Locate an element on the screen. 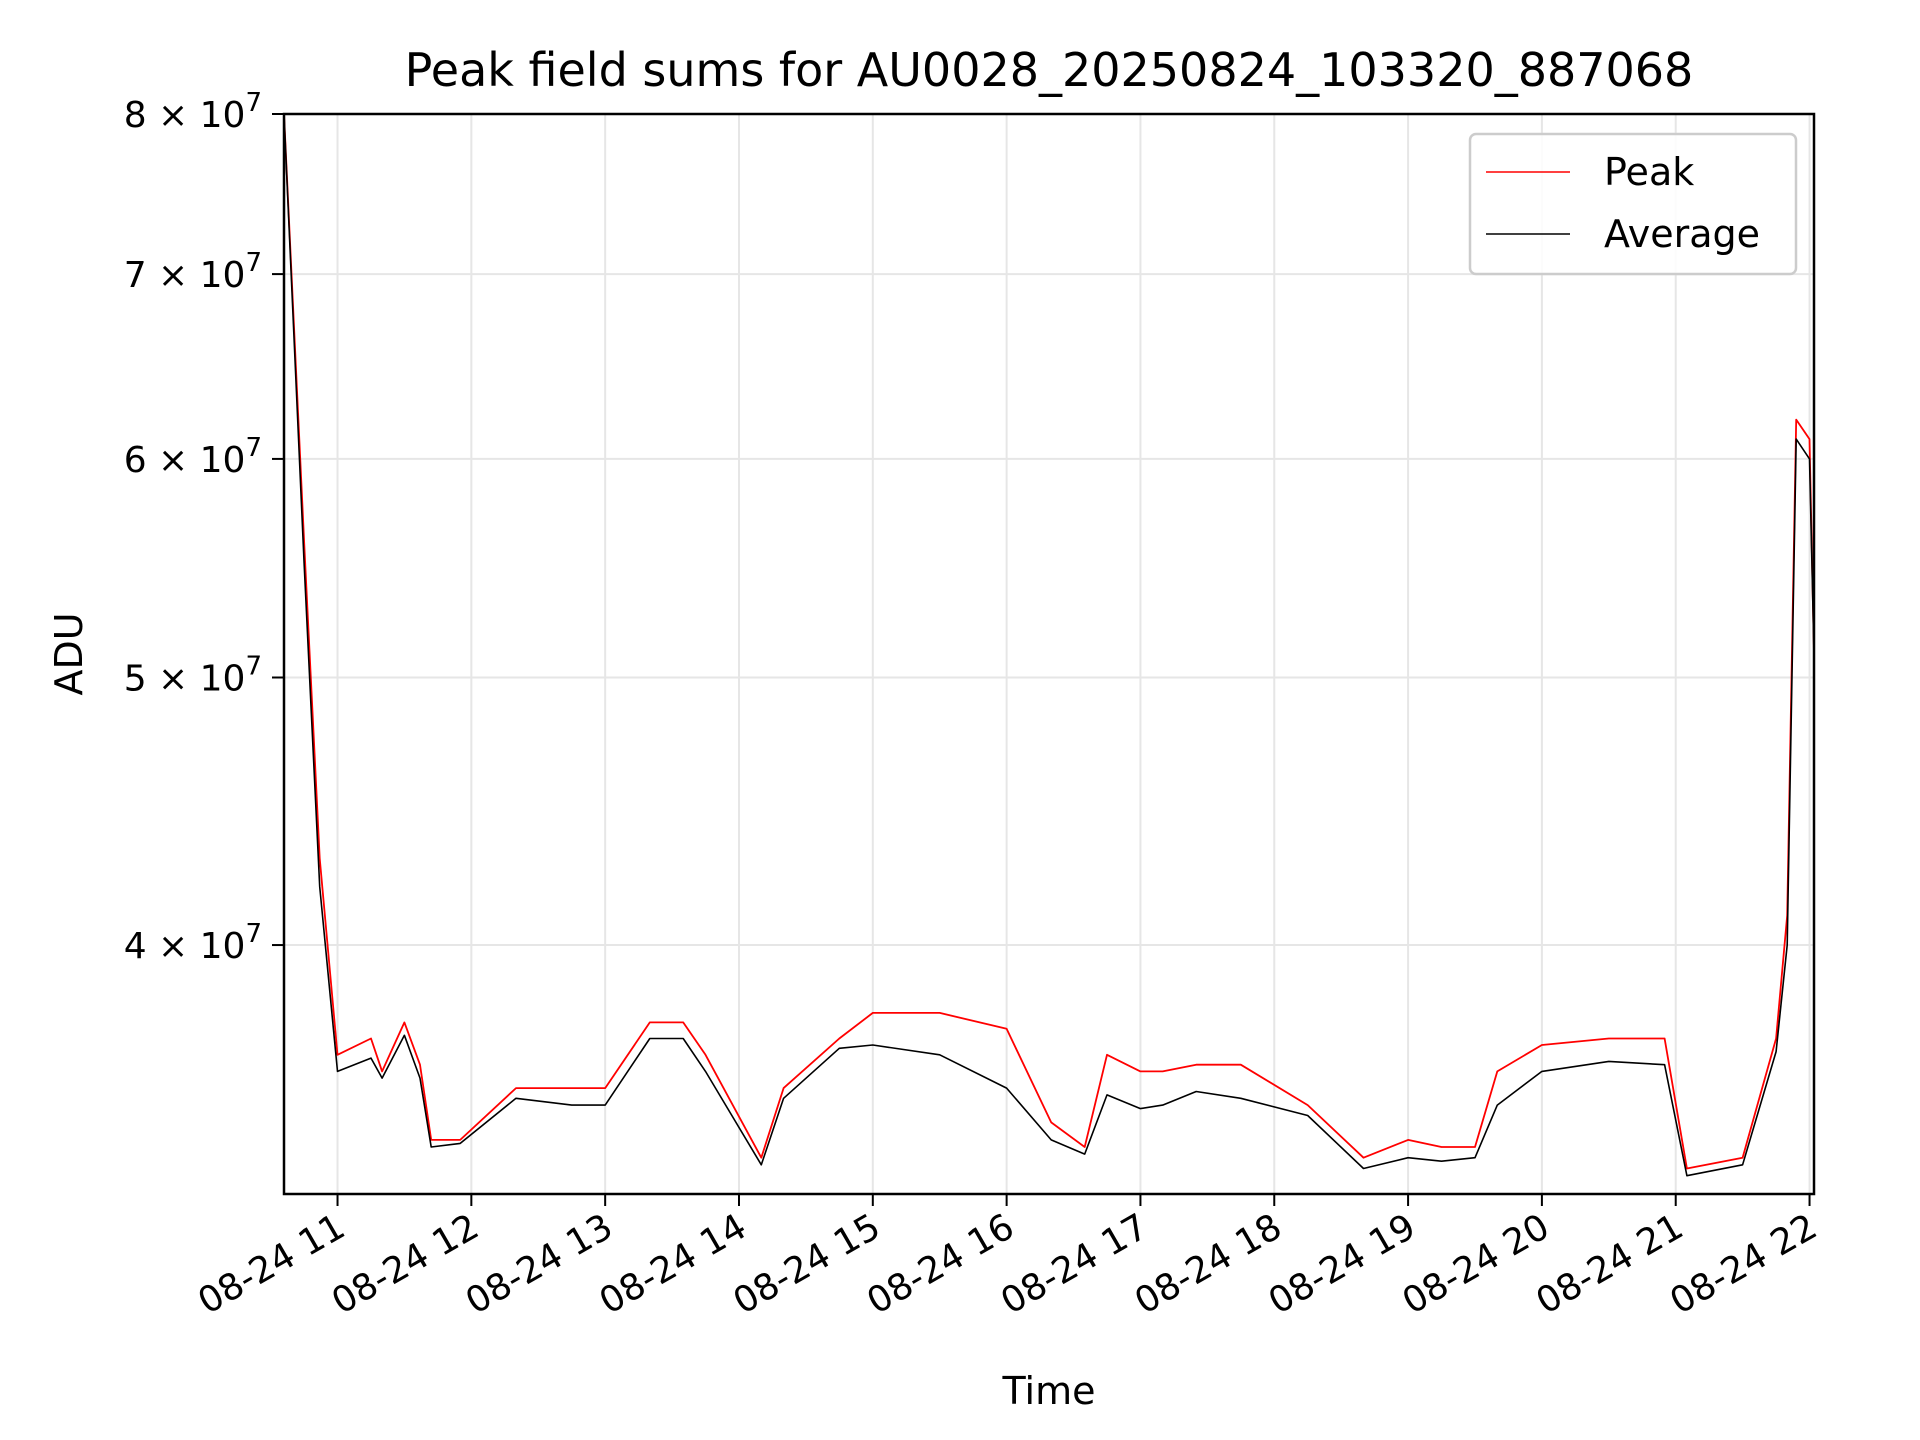 Image resolution: width=1920 pixels, height=1440 pixels. legend-box is located at coordinates (1633, 204).